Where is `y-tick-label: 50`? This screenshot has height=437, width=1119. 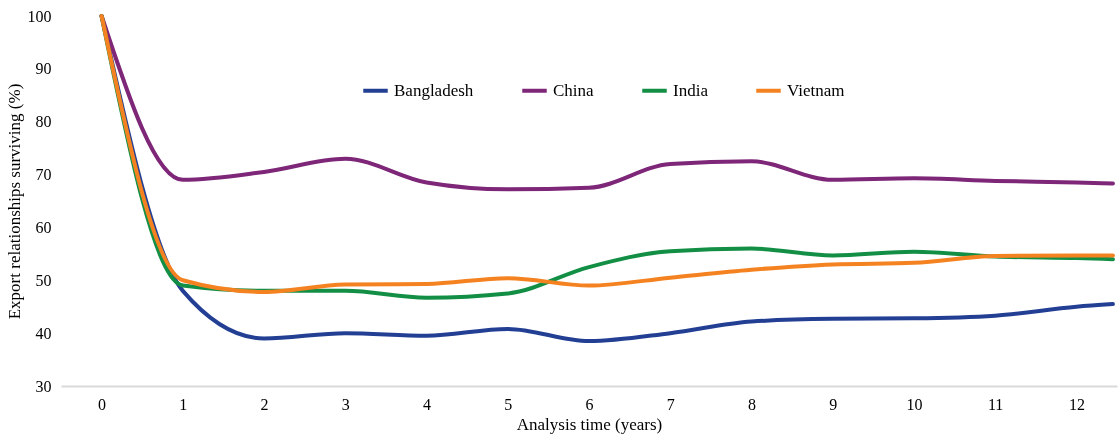
y-tick-label: 50 is located at coordinates (43, 280).